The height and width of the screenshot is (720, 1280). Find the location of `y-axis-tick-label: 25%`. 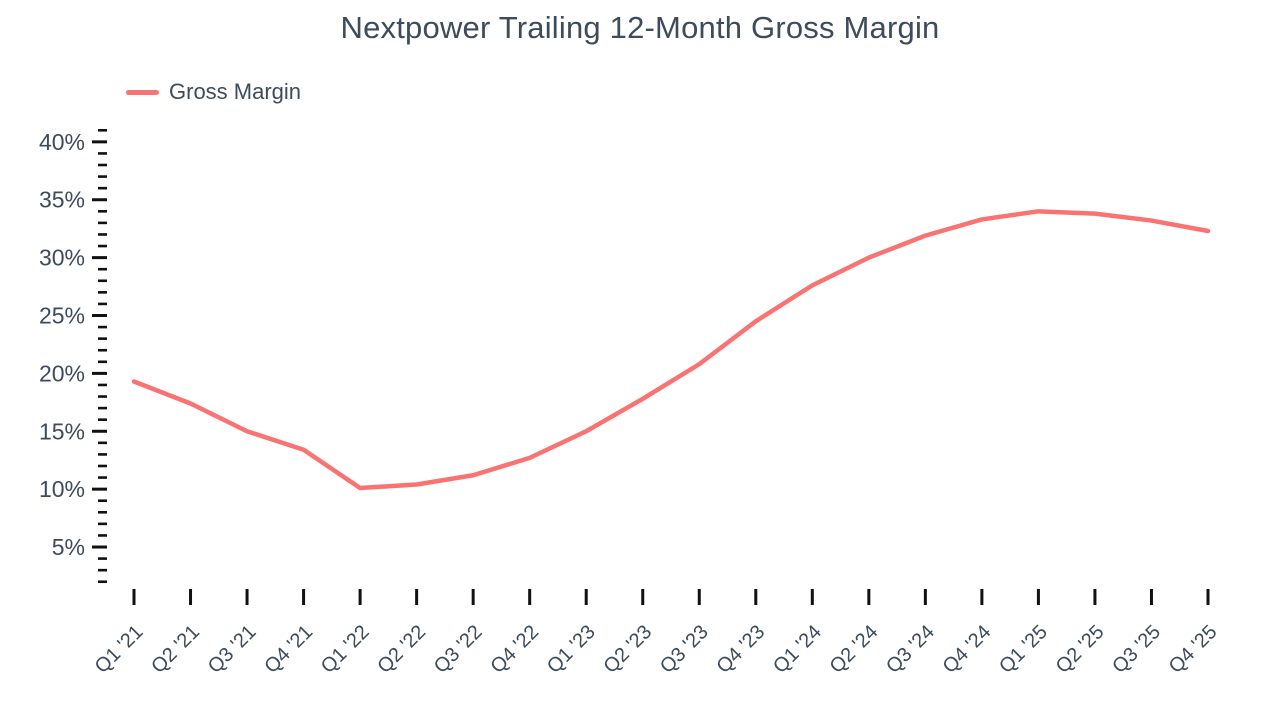

y-axis-tick-label: 25% is located at coordinates (62, 316).